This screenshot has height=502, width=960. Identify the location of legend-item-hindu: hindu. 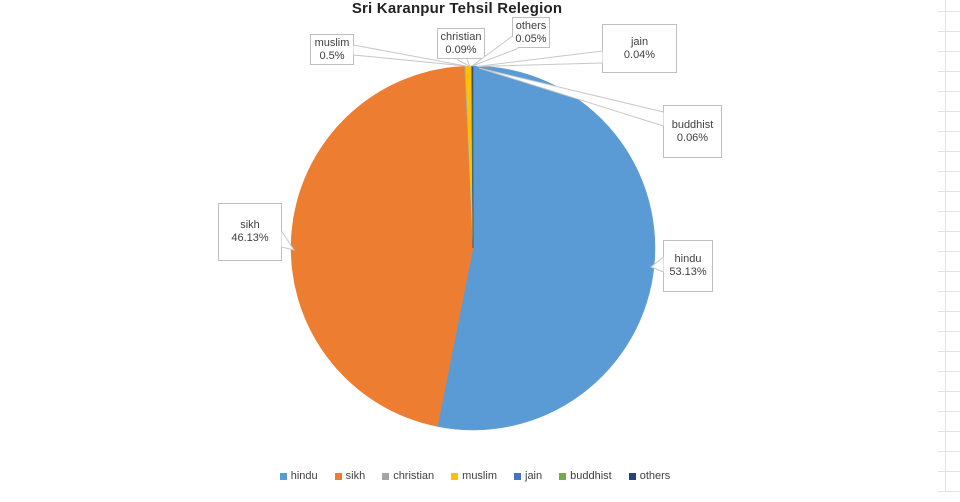
(298, 476).